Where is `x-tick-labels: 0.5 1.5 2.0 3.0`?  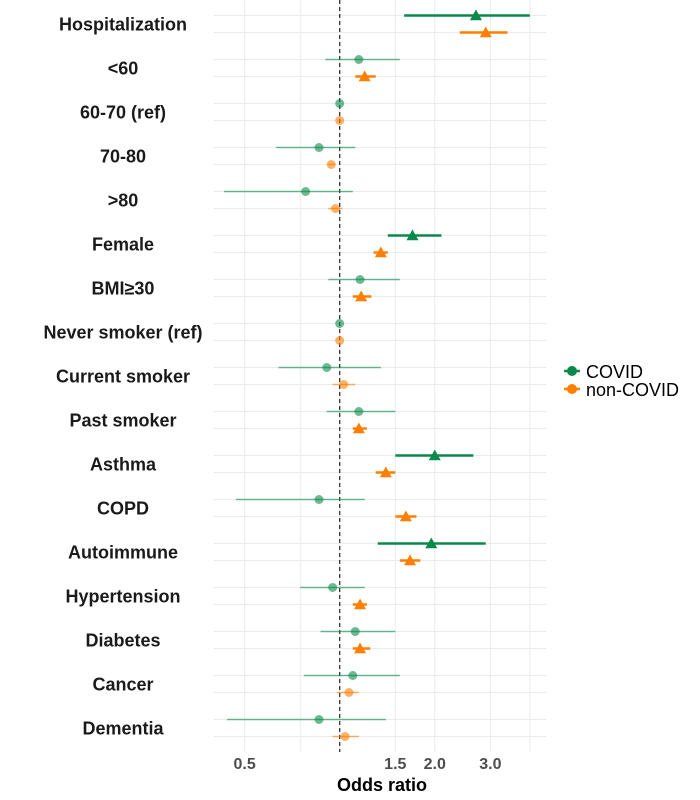 x-tick-labels: 0.5 1.5 2.0 3.0 is located at coordinates (367, 764).